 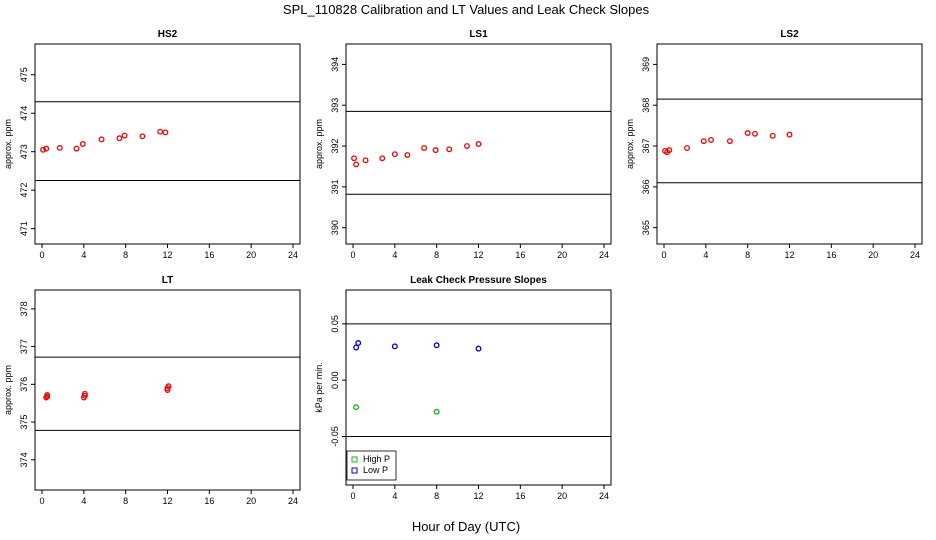 What do you see at coordinates (24, 228) in the screenshot?
I see `y-tick-label: 471` at bounding box center [24, 228].